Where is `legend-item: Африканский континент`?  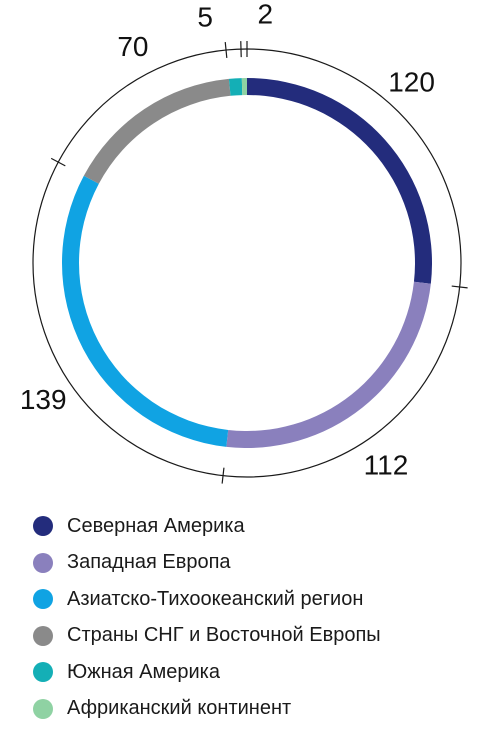 legend-item: Африканский континент is located at coordinates (207, 709).